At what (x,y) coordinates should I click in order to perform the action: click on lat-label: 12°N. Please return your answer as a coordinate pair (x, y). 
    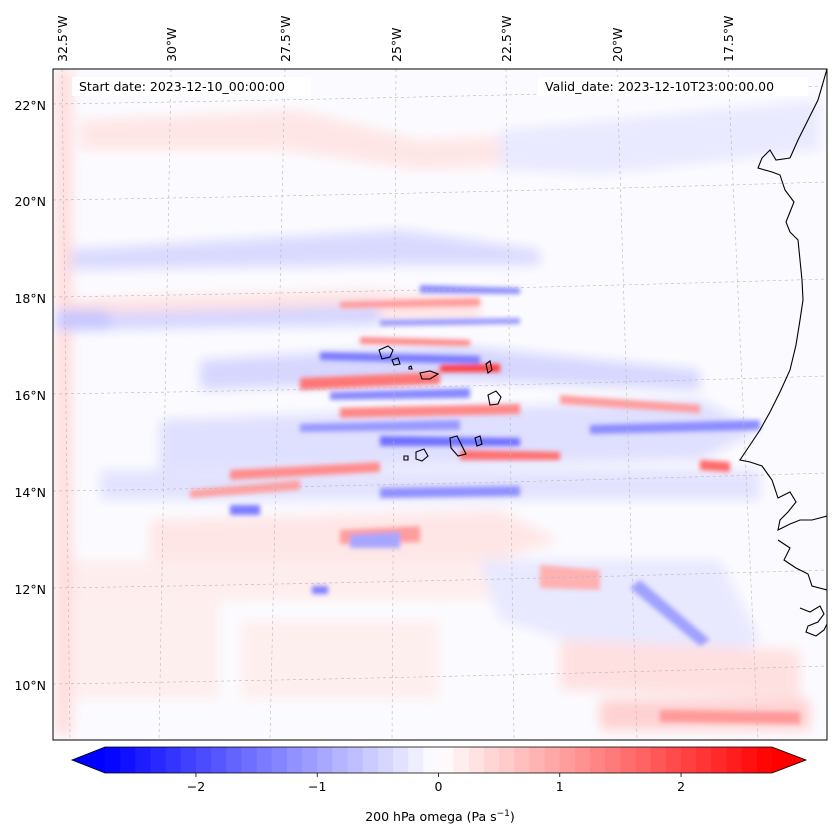
    Looking at the image, I should click on (30, 589).